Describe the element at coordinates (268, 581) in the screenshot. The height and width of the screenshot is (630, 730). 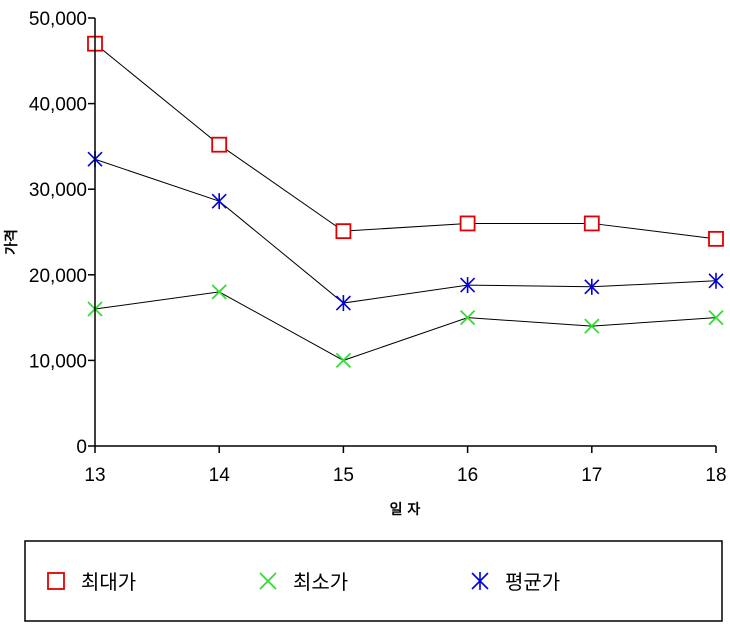
I see `legend-marker-x` at that location.